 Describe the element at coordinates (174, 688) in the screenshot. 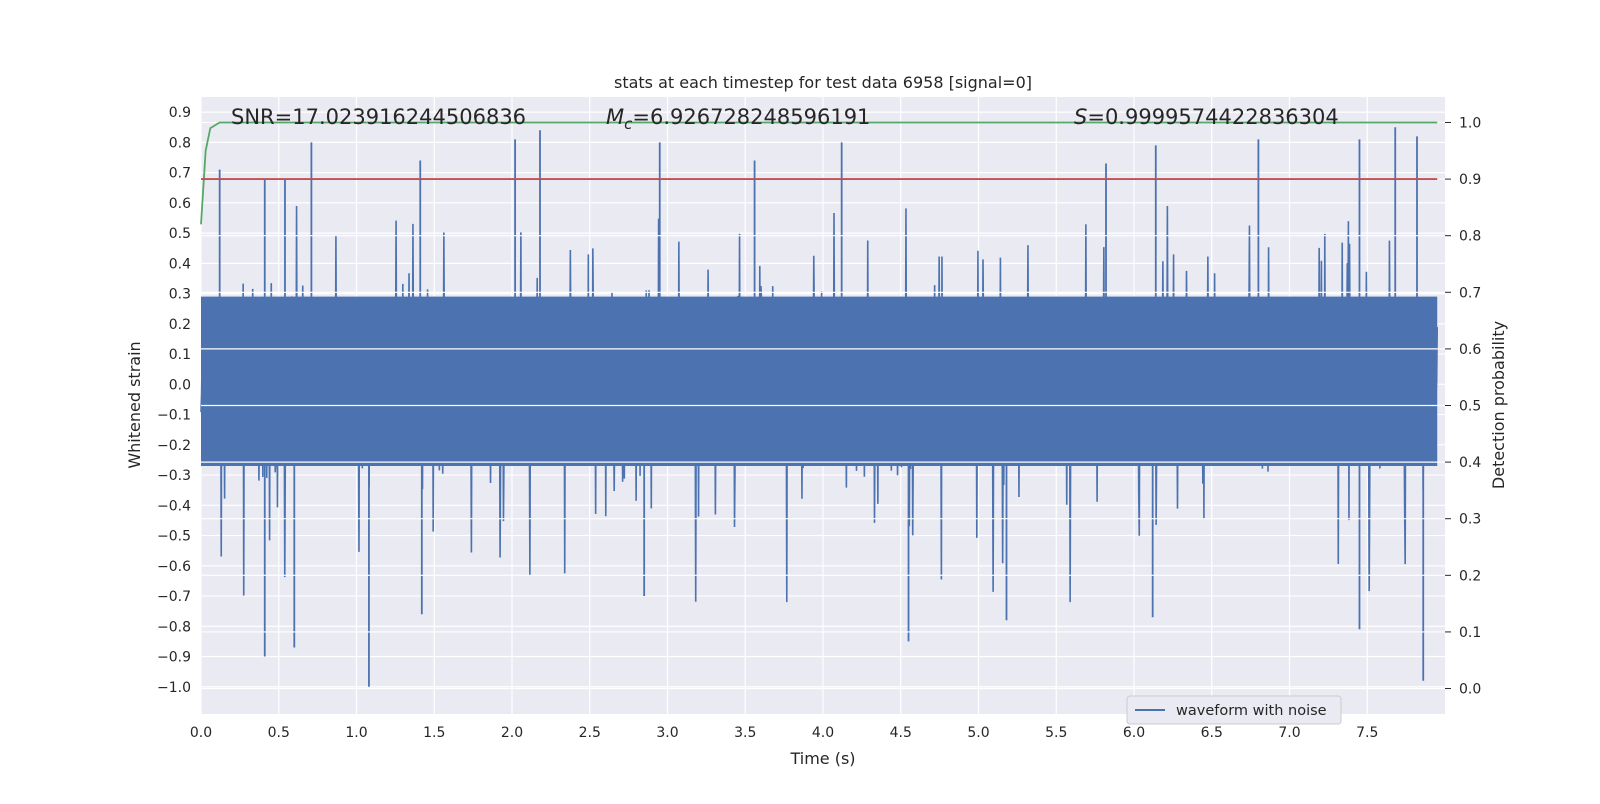

I see `y-tick-label: −1.0` at that location.